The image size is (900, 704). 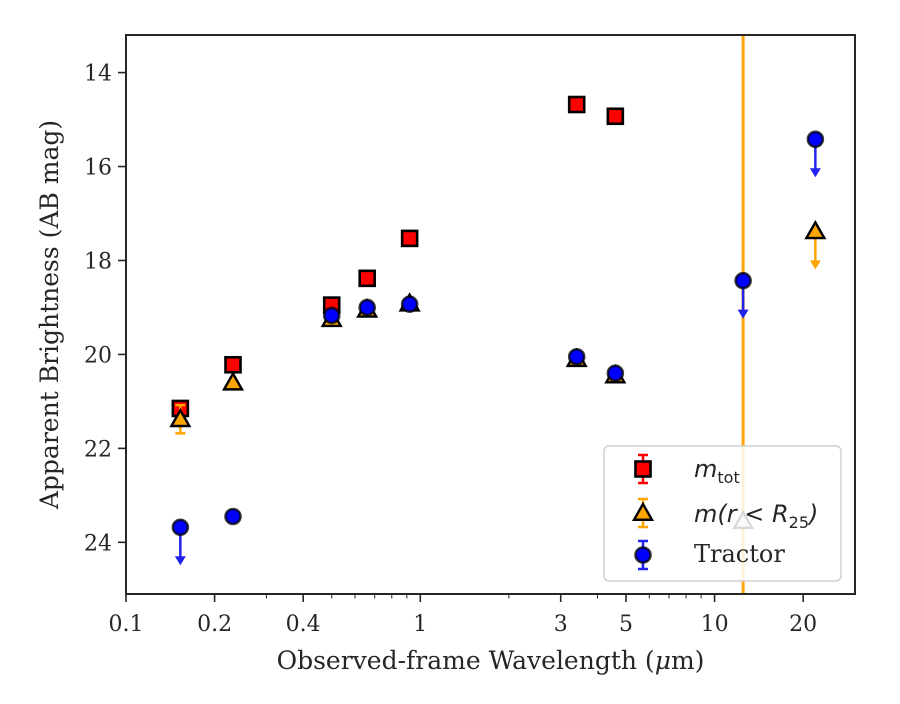 I want to click on legend-marker-m_tot, so click(x=643, y=469).